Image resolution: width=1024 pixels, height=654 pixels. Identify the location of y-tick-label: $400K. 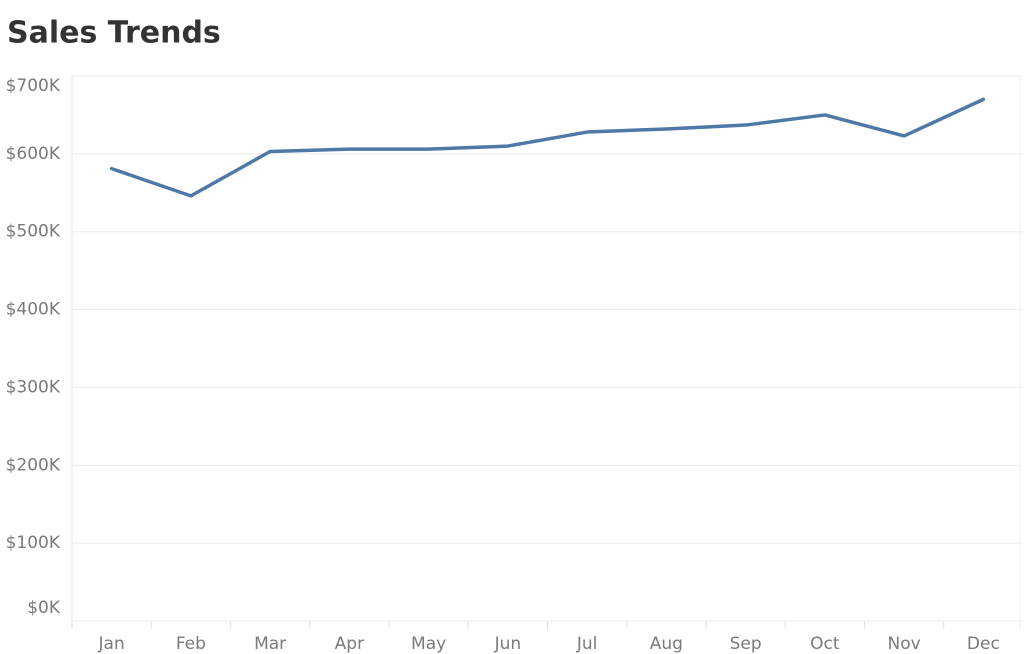
(33, 310).